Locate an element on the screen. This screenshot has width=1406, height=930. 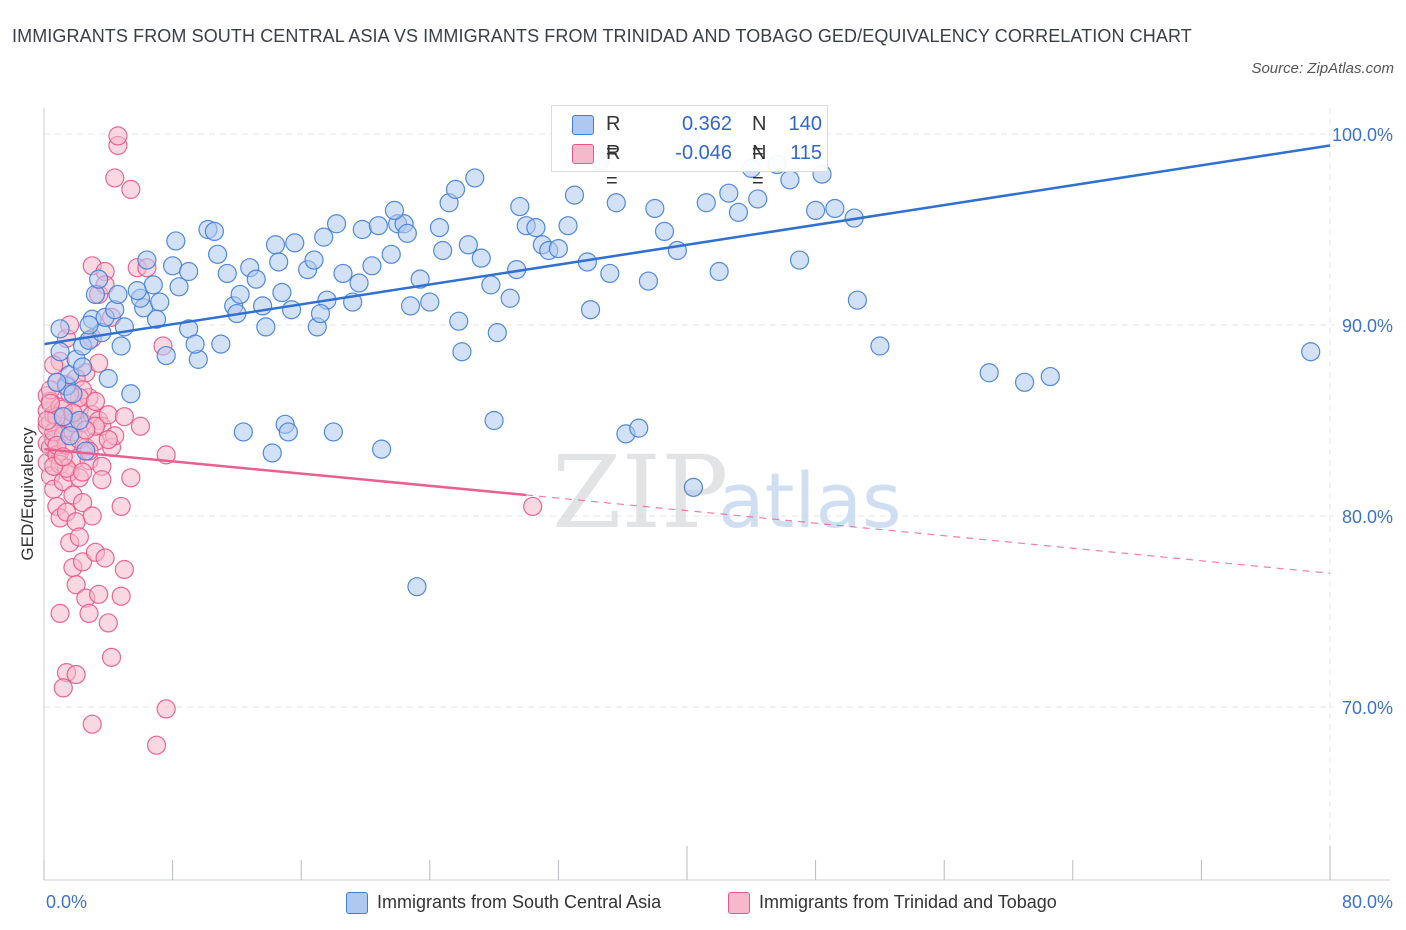
legend-r-value-series-b: -0.046 is located at coordinates (703, 153).